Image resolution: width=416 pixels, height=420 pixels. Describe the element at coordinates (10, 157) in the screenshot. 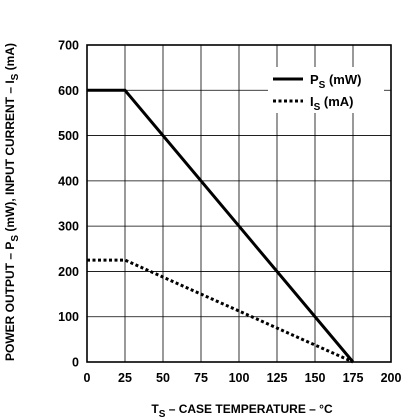

I see `y-axis-title-p2: (mW), INPUT CURRENT – I` at that location.